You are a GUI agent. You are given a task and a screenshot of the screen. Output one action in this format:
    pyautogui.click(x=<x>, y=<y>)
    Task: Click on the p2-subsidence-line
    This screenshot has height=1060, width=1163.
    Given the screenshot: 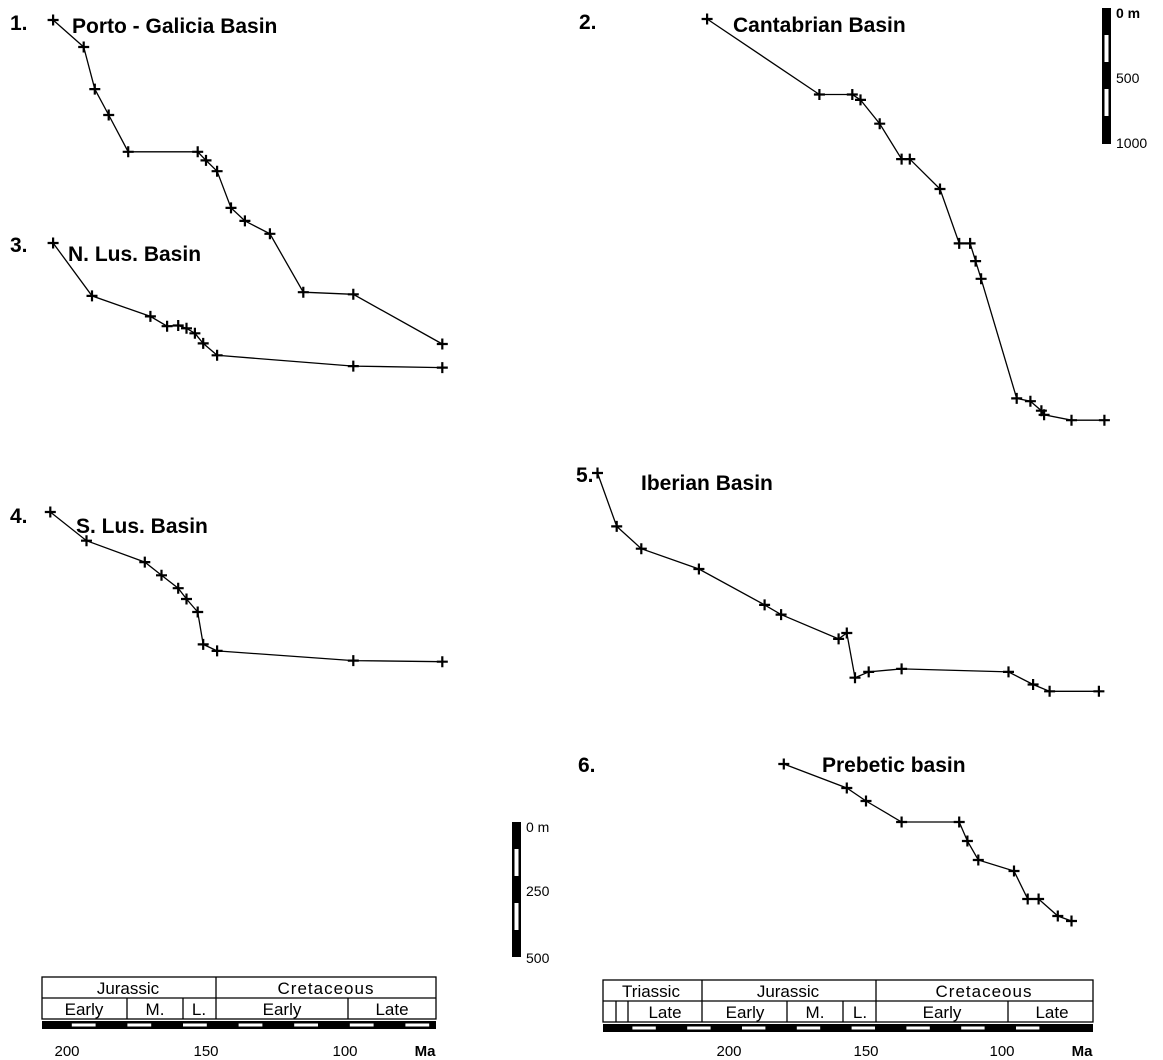 What is the action you would take?
    pyautogui.click(x=905, y=219)
    